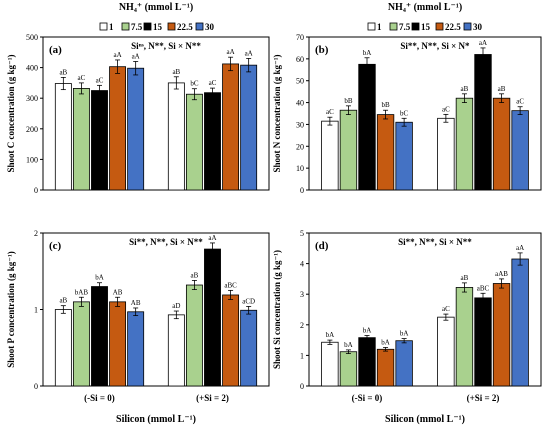 This screenshot has width=550, height=429. I want to click on sig-letter-3-1-4: aA, so click(520, 248).